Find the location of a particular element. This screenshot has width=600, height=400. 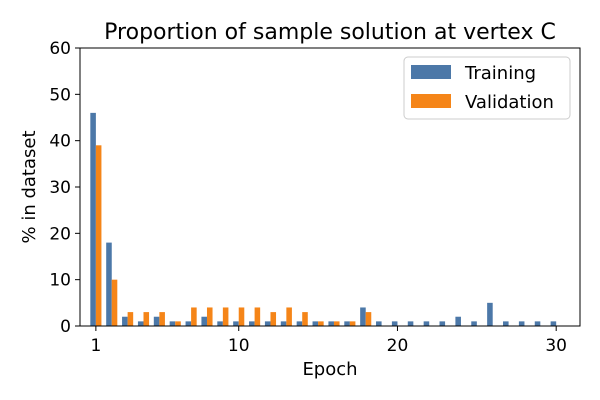

x-tick-label-30: 30 is located at coordinates (556, 346).